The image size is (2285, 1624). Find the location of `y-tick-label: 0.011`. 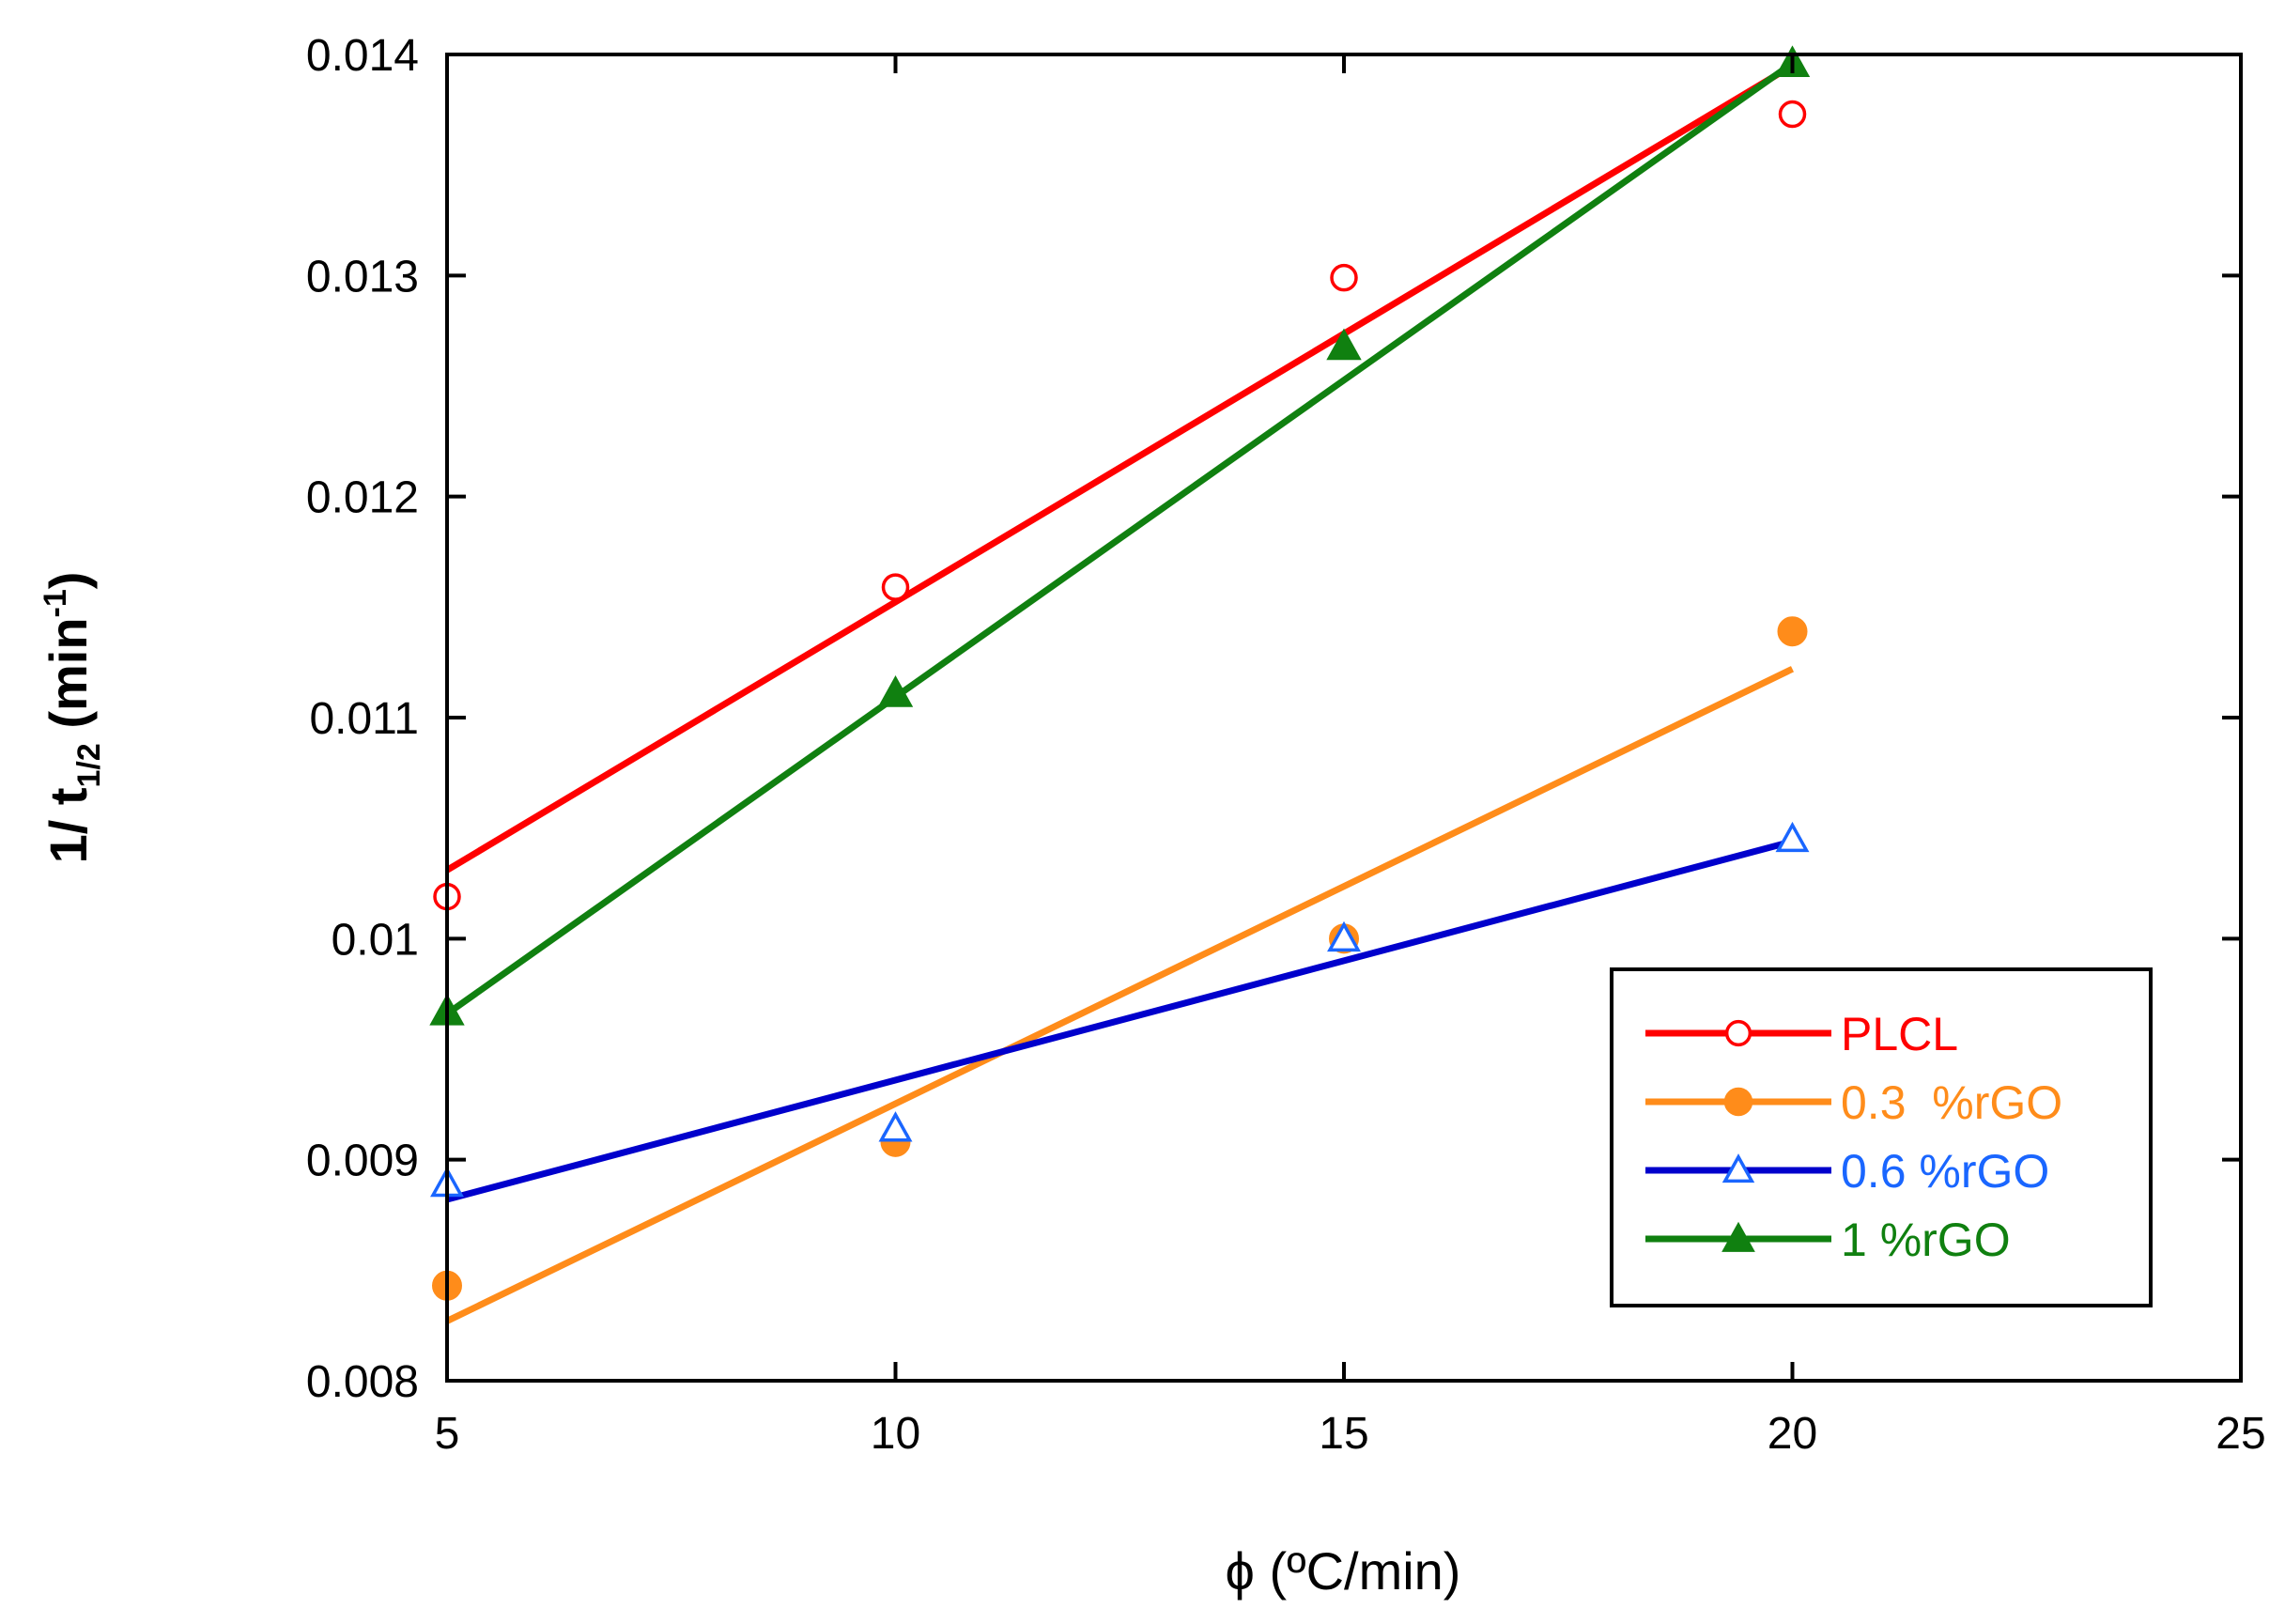

y-tick-label: 0.011 is located at coordinates (364, 719).